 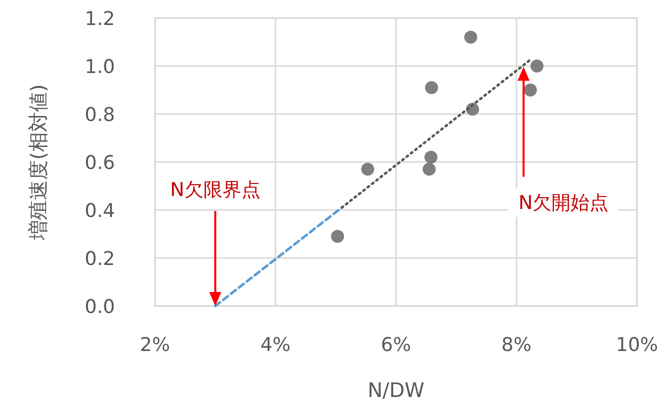 What do you see at coordinates (155, 345) in the screenshot?
I see `x-tick-label: 2%` at bounding box center [155, 345].